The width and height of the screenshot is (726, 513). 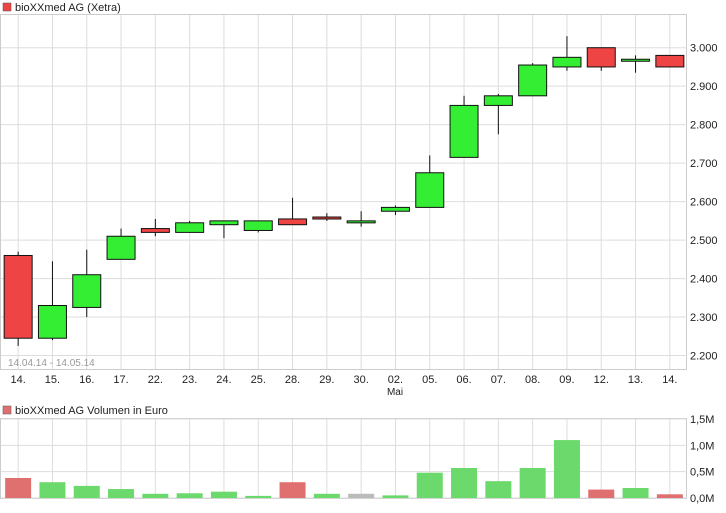 I want to click on price-legend-swatch, so click(x=7, y=7).